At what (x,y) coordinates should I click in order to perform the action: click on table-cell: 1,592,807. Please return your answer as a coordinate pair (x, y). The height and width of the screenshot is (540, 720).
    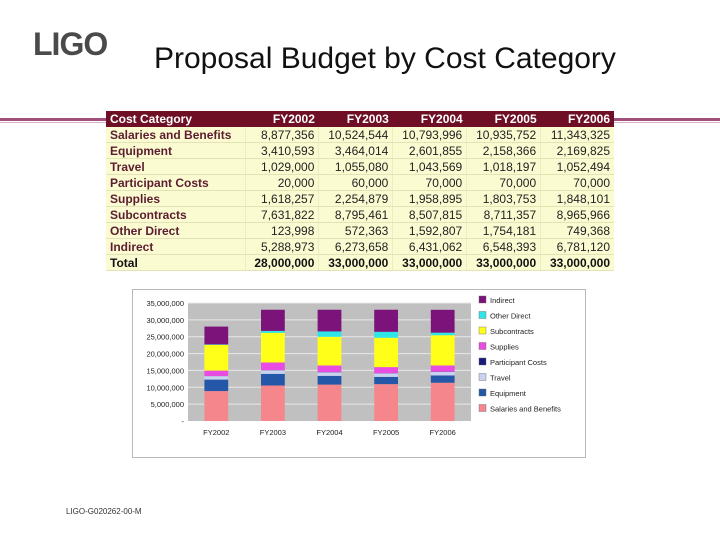
    Looking at the image, I should click on (429, 230).